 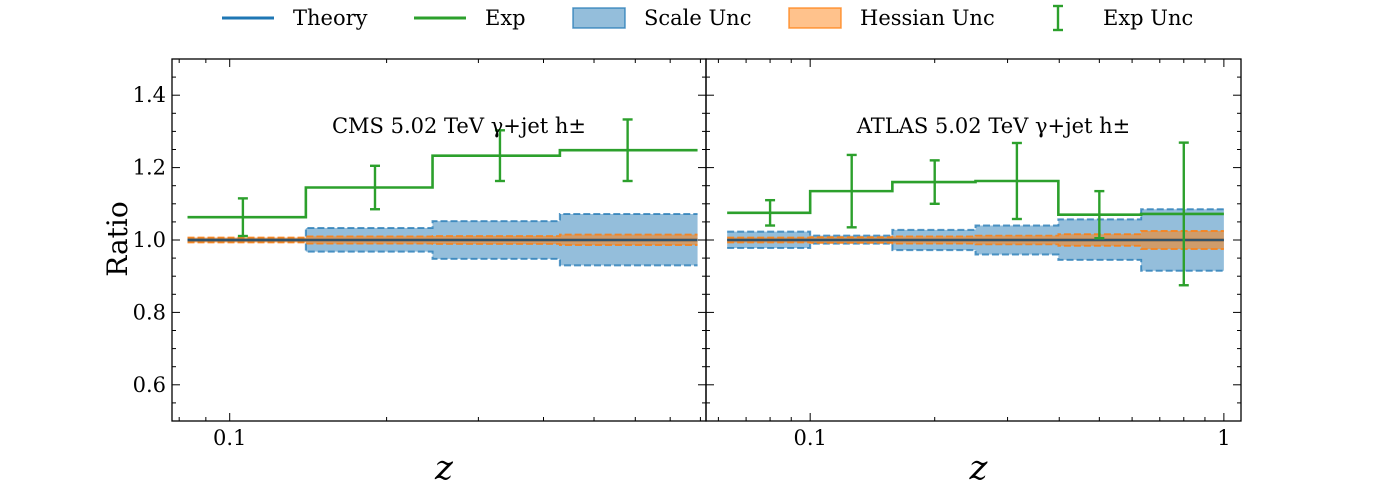 I want to click on legend-entry-hessian-unc: Hessian Unc, so click(x=891, y=18).